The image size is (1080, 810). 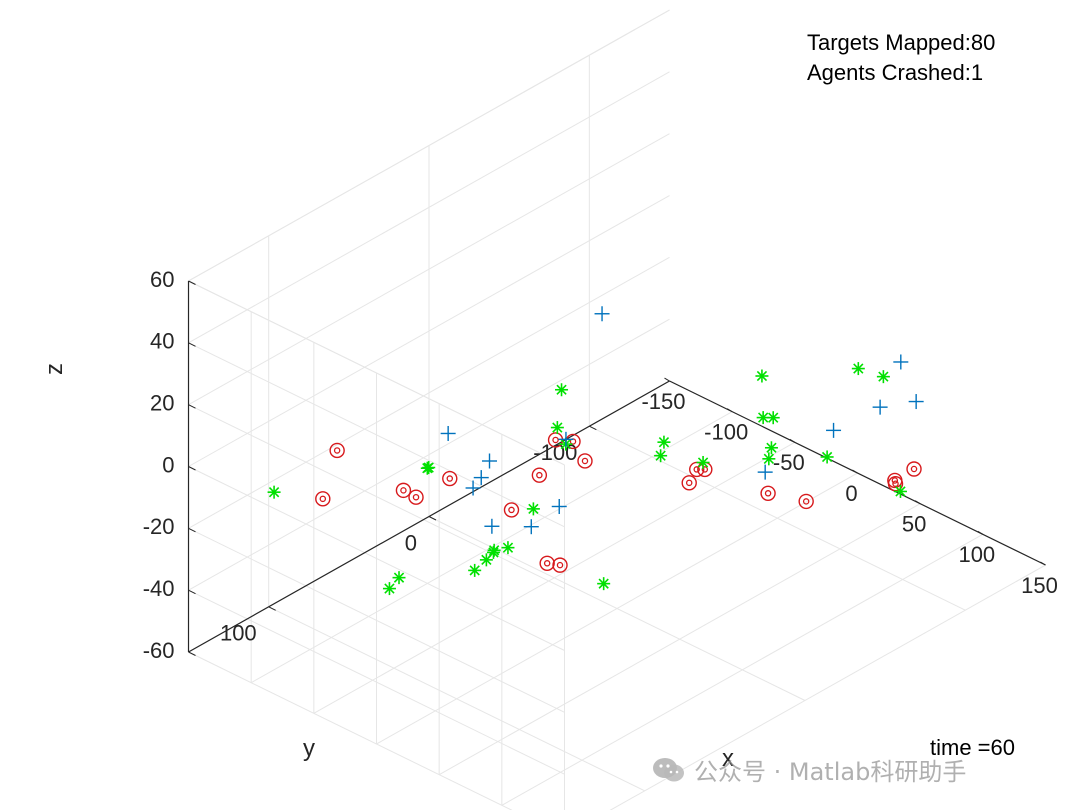 What do you see at coordinates (168, 464) in the screenshot?
I see `z-tick-label: 0` at bounding box center [168, 464].